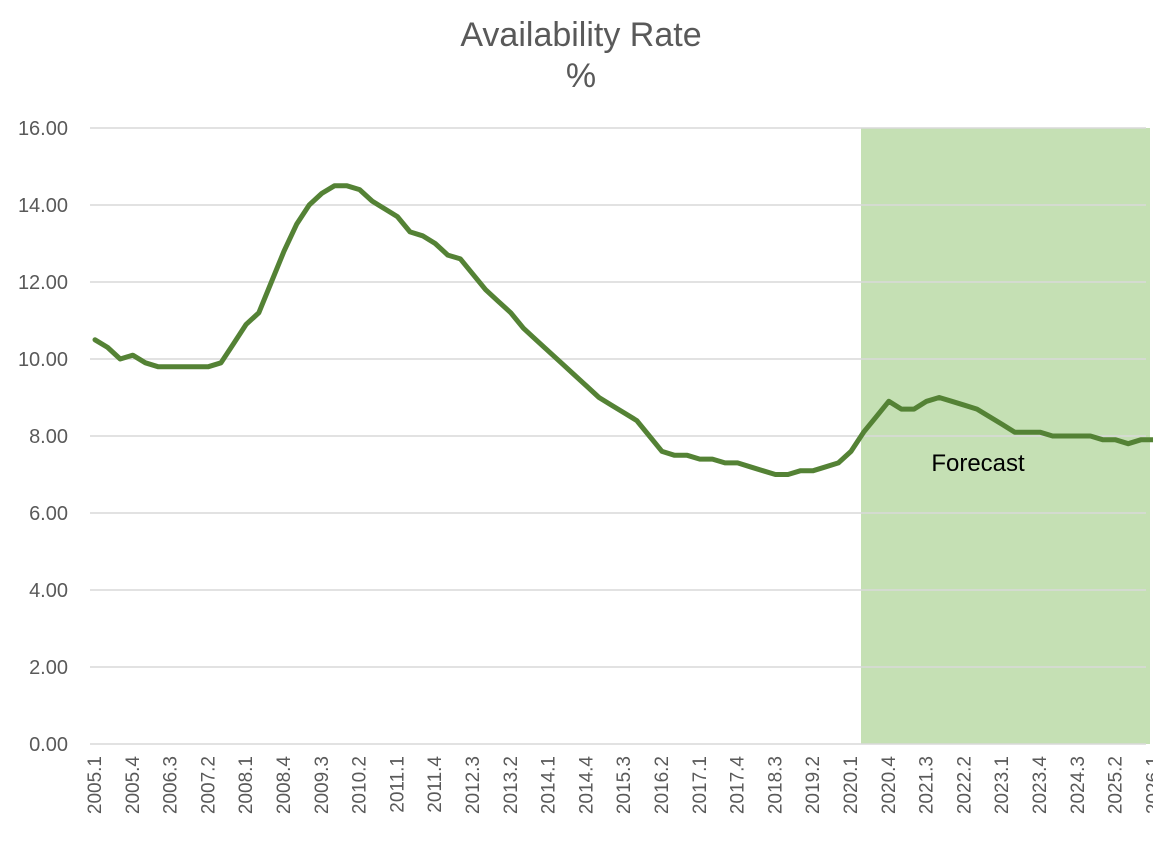 The height and width of the screenshot is (847, 1153). Describe the element at coordinates (964, 785) in the screenshot. I see `x-tick-label: 2022.2` at that location.